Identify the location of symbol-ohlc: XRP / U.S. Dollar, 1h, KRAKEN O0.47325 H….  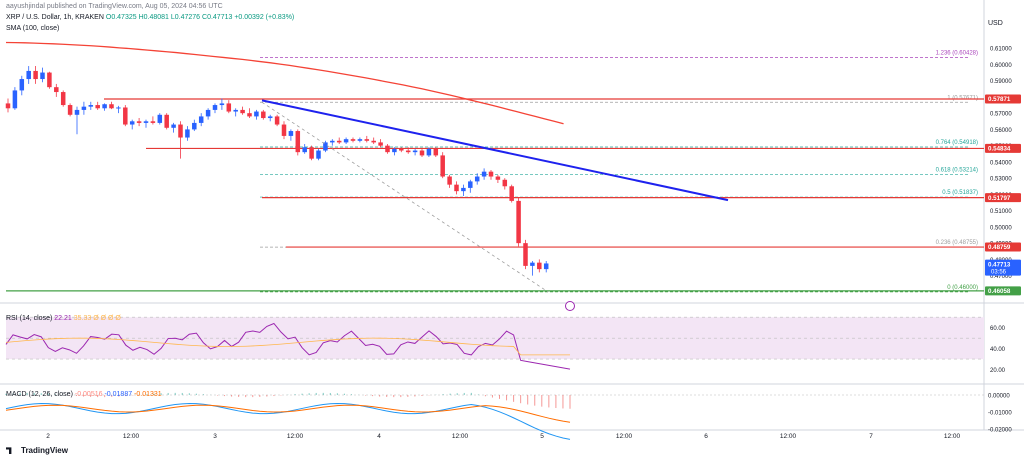
(150, 17).